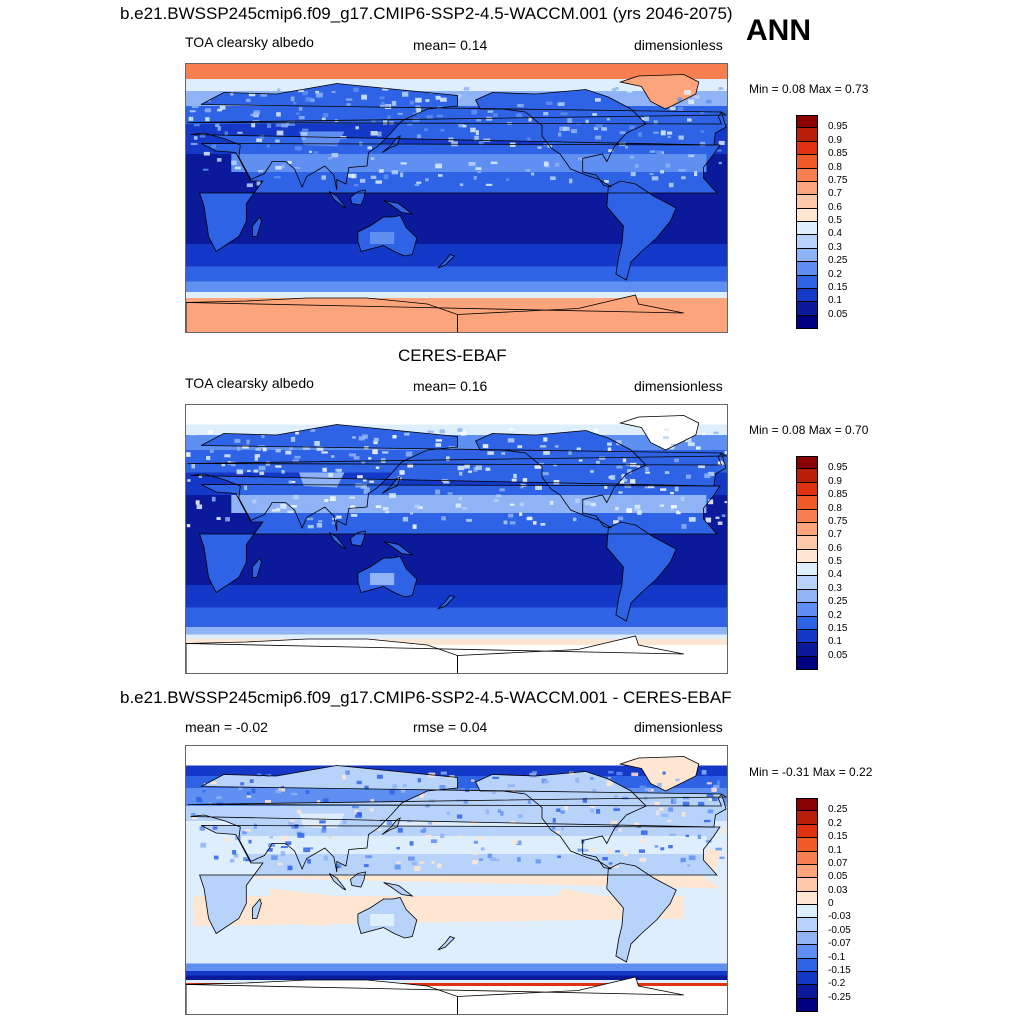 This screenshot has width=1024, height=1024. I want to click on australia-coastline, so click(387, 236).